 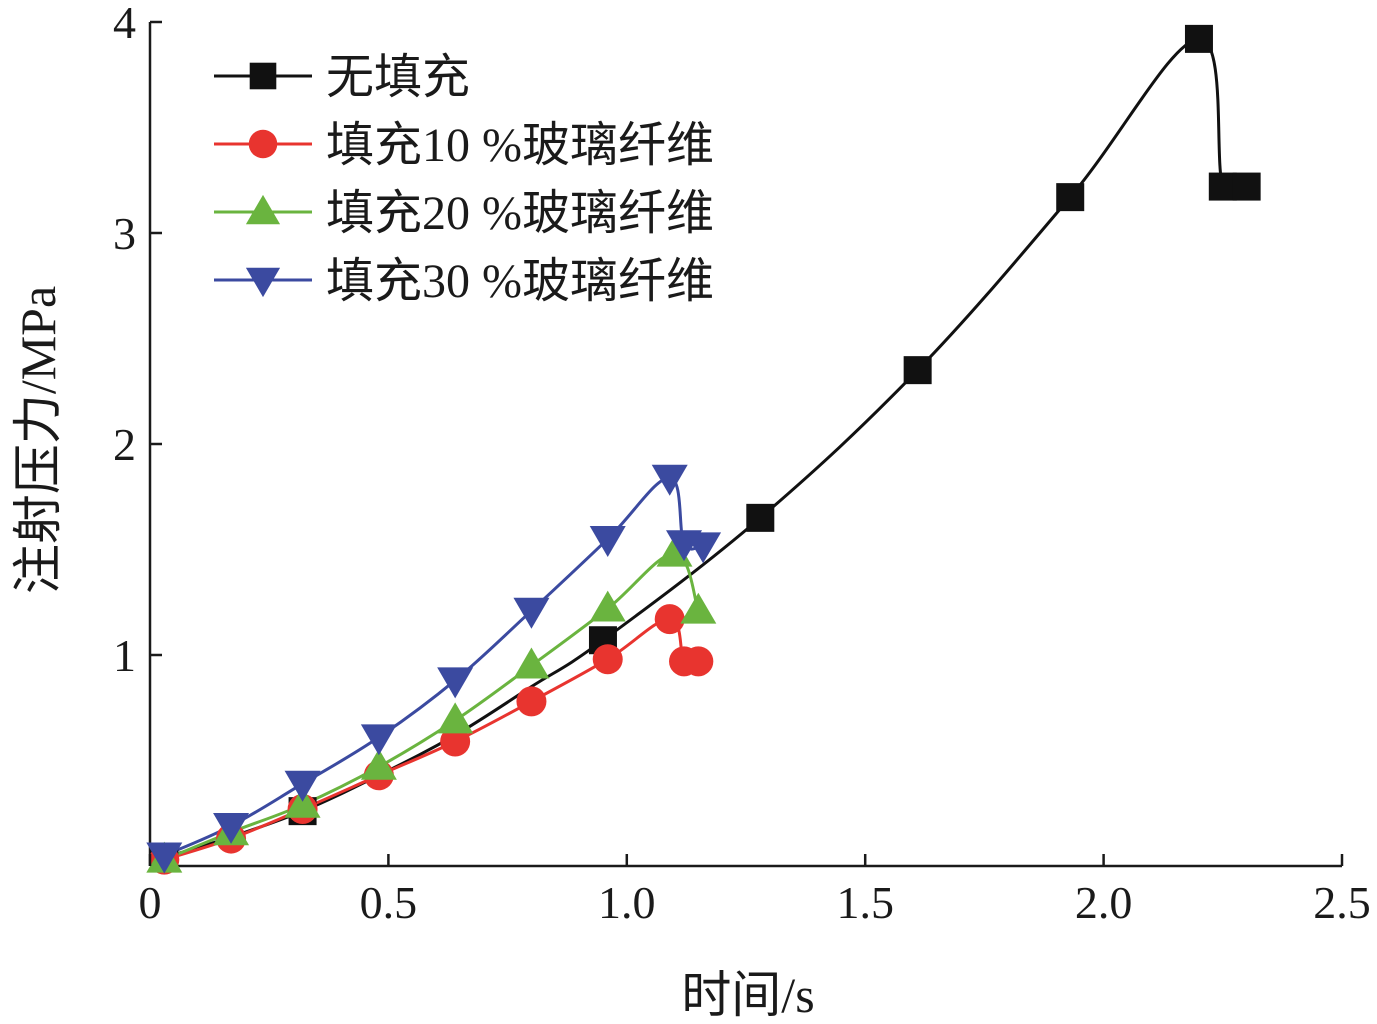 I want to click on series-4-line, so click(x=433, y=666).